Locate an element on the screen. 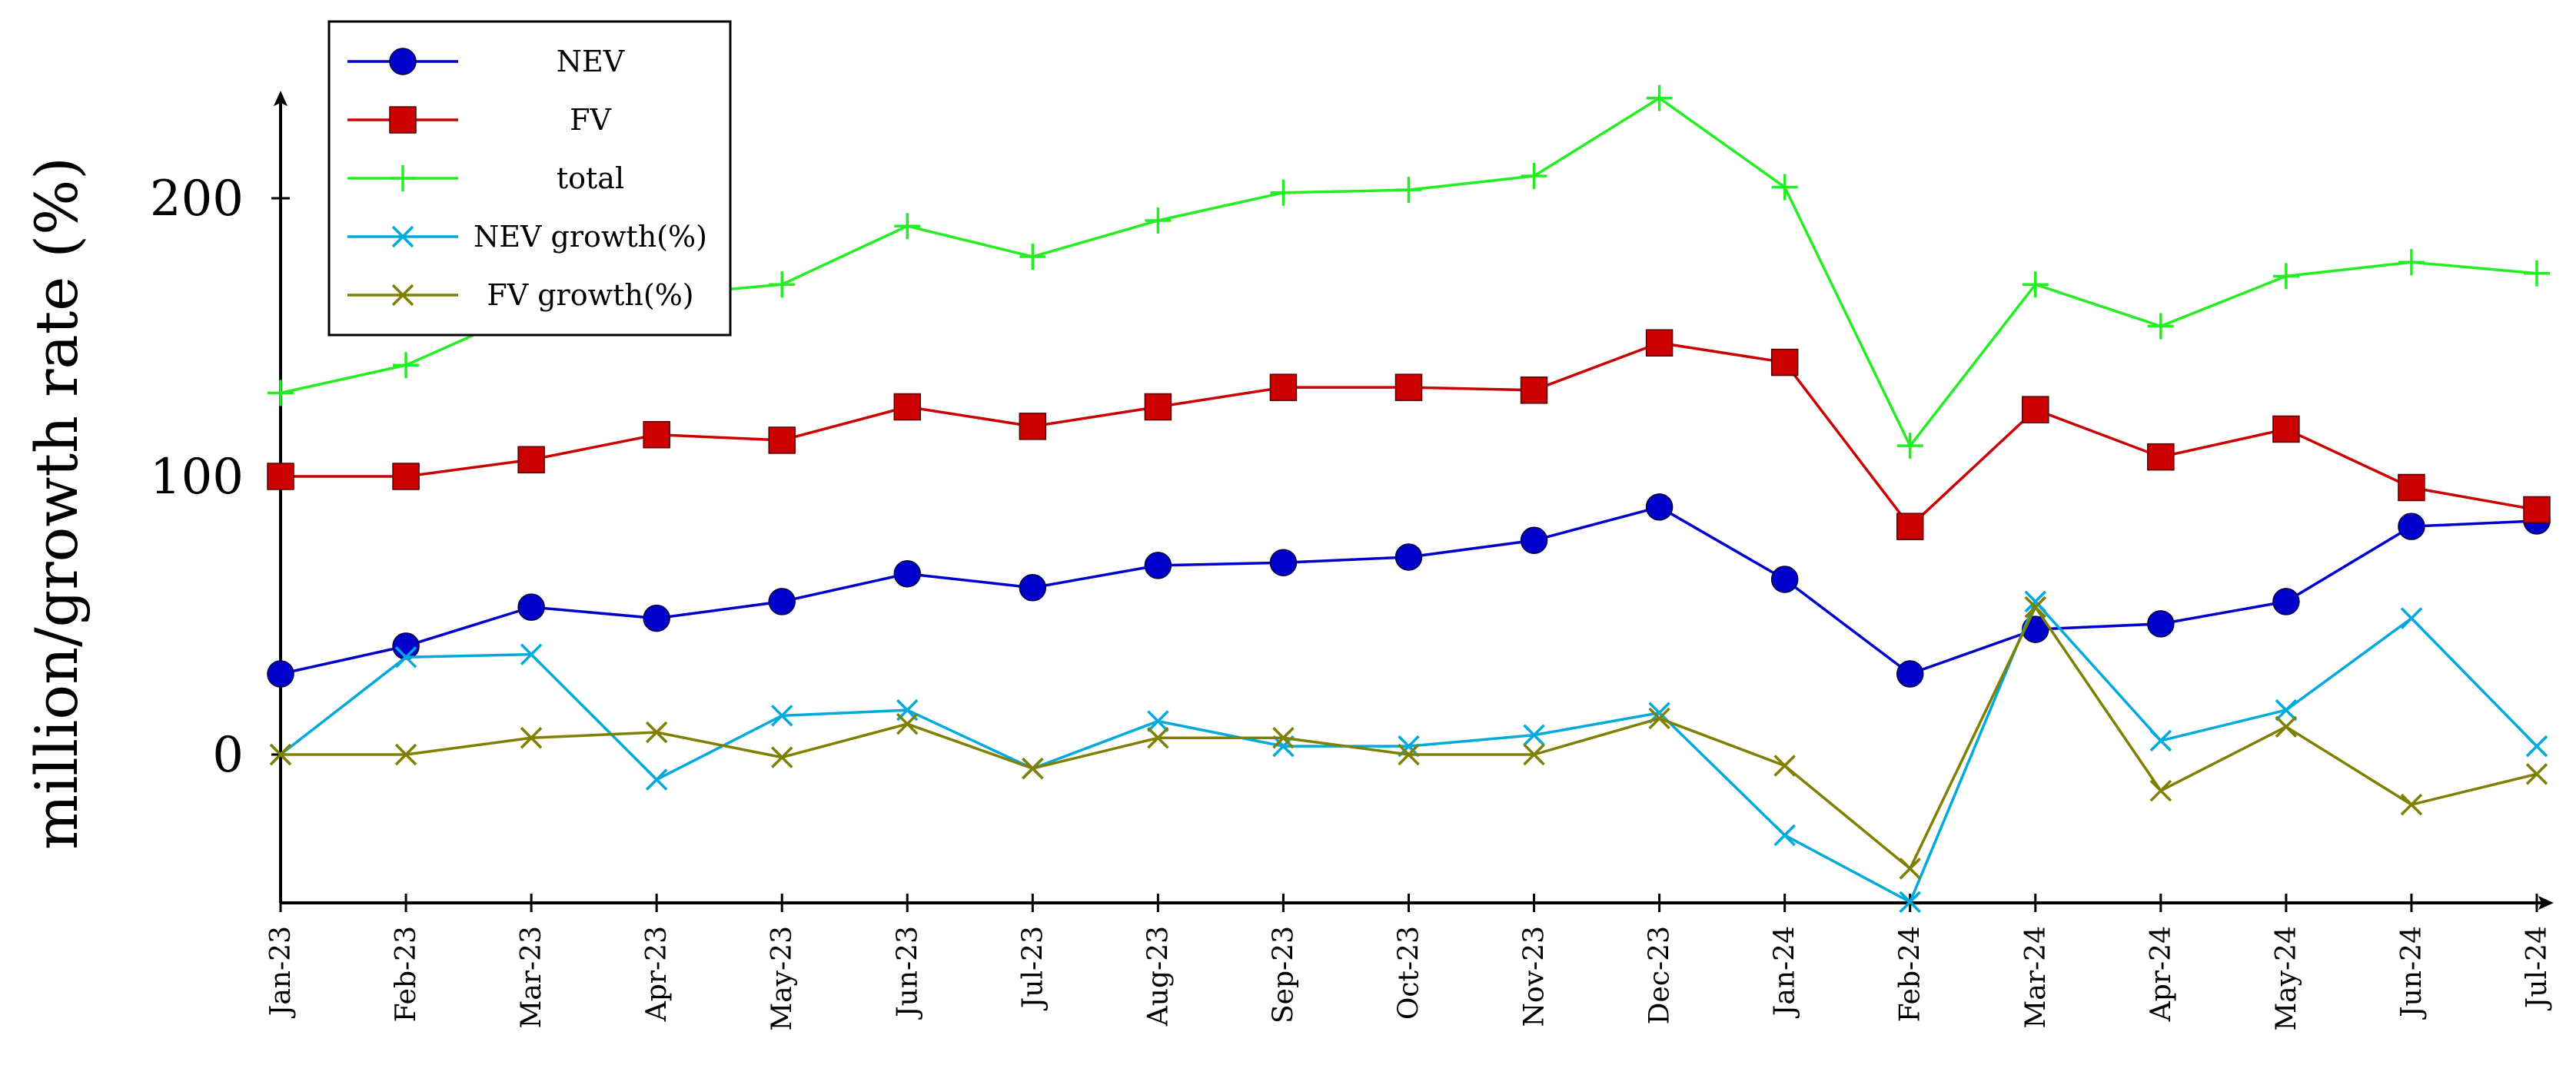  legend-label: FV is located at coordinates (590, 120).